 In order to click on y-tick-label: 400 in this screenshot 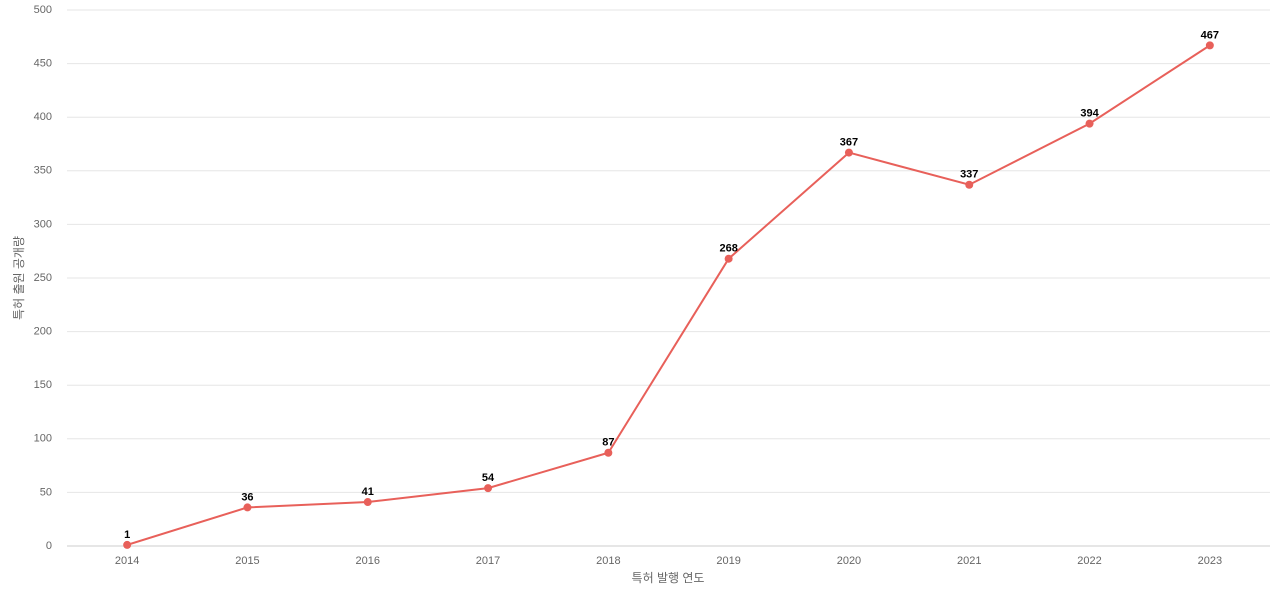, I will do `click(43, 117)`.